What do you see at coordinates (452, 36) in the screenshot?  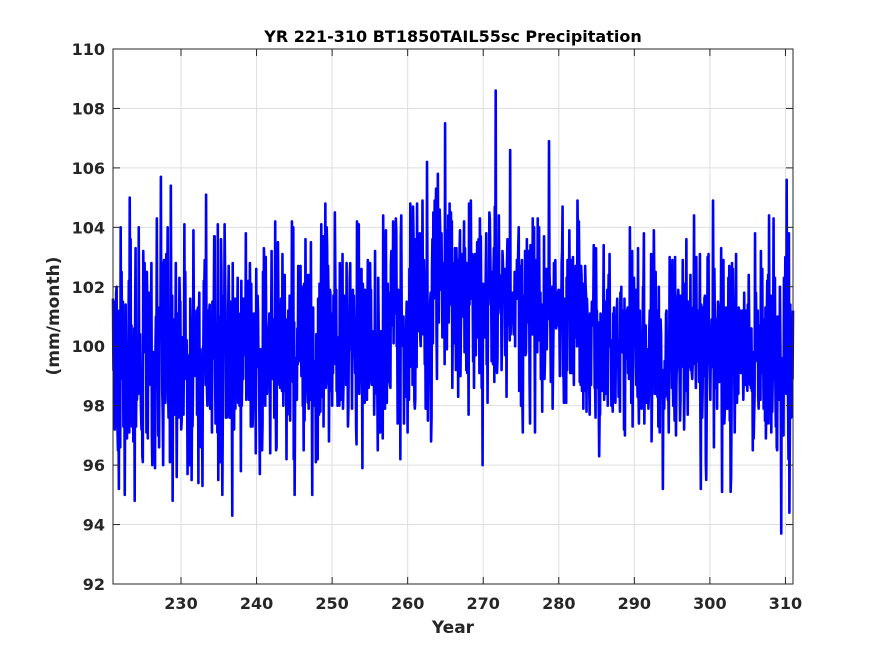 I see `chart-title: YR 221-310 BT1850TAIL55sc Precipitation` at bounding box center [452, 36].